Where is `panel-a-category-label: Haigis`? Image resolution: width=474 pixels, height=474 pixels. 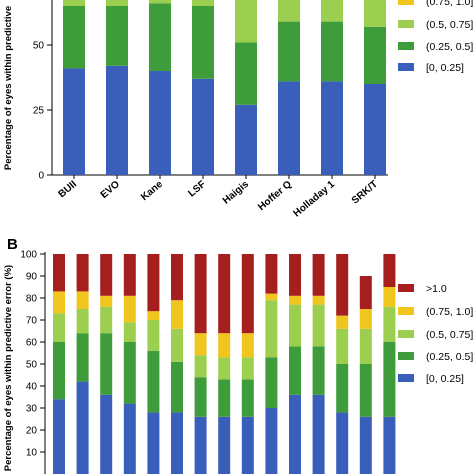
panel-a-category-label: Haigis is located at coordinates (236, 193).